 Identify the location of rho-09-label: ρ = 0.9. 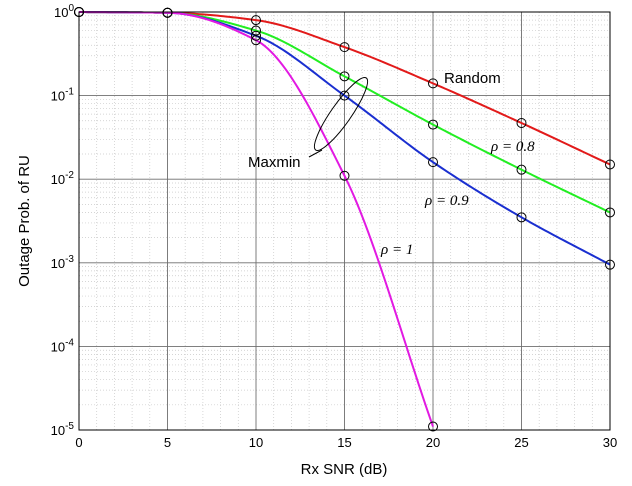
(446, 201).